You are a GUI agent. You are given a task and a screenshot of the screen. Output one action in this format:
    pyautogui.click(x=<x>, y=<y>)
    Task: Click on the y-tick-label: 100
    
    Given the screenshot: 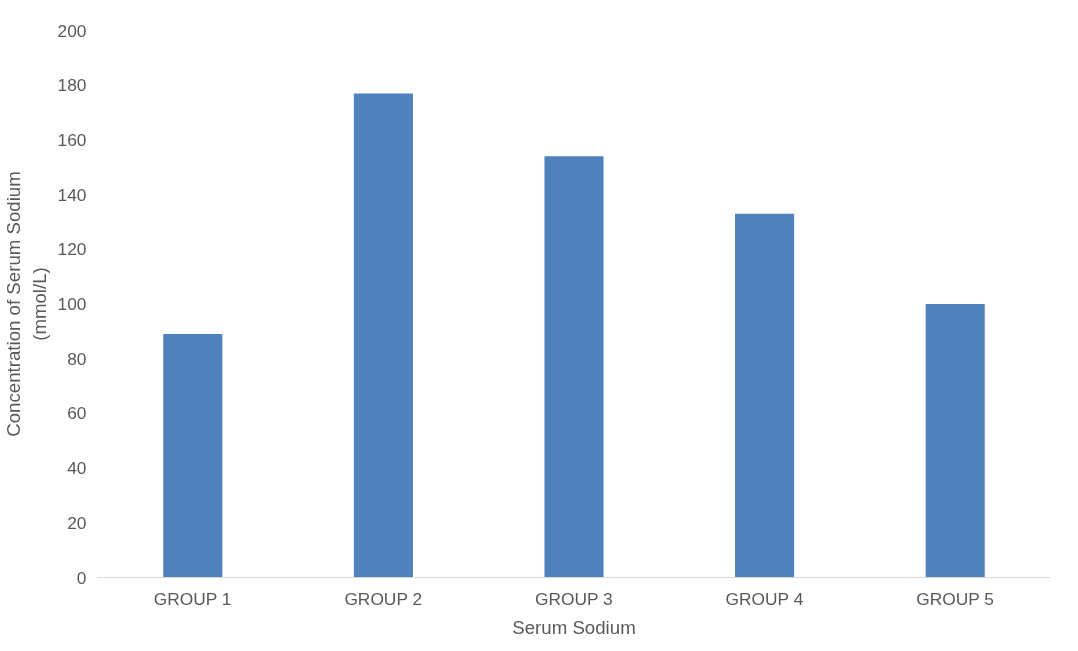 What is the action you would take?
    pyautogui.click(x=72, y=304)
    